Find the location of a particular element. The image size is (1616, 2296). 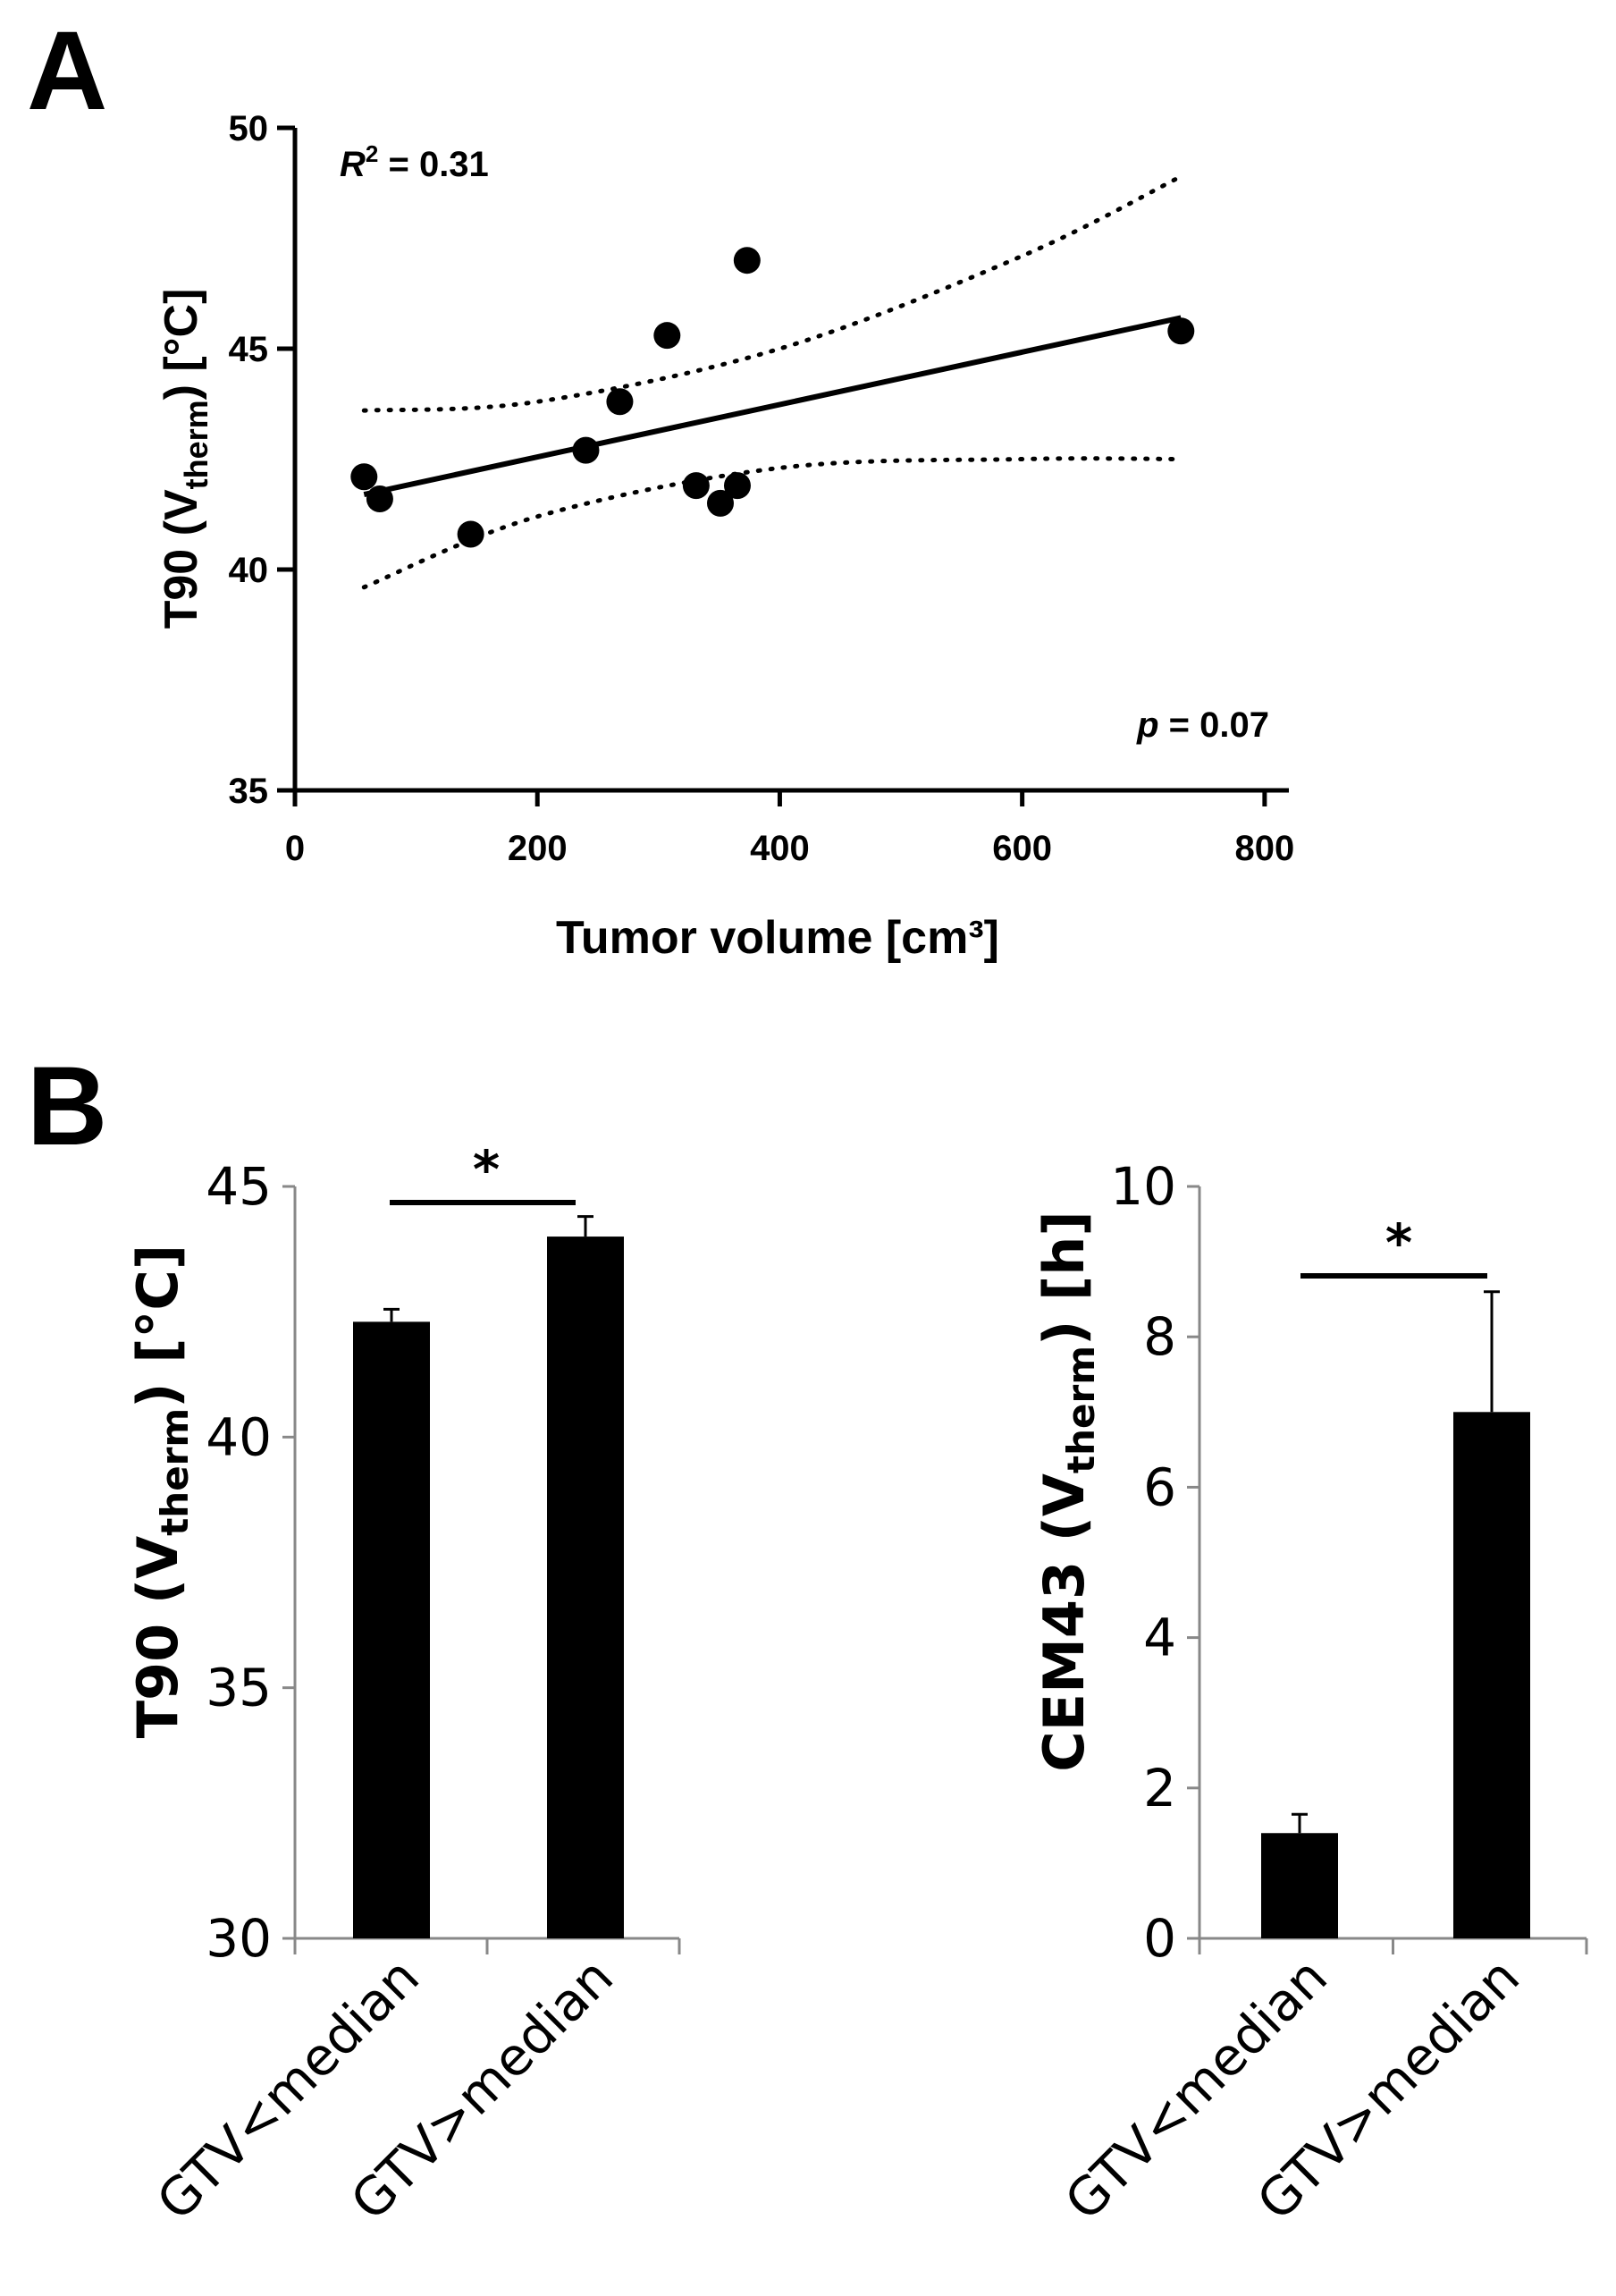

panel-b-left-y-axis-label: T90 (Vtherm) [°C] is located at coordinates (161, 1492).